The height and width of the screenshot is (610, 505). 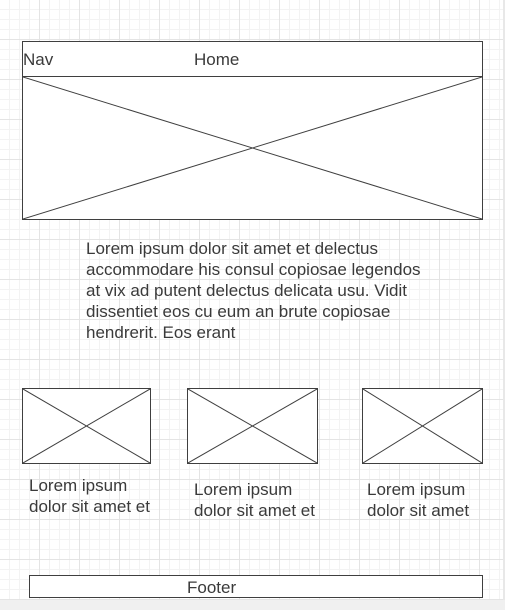 I want to click on footer-label: Footer, so click(x=212, y=587).